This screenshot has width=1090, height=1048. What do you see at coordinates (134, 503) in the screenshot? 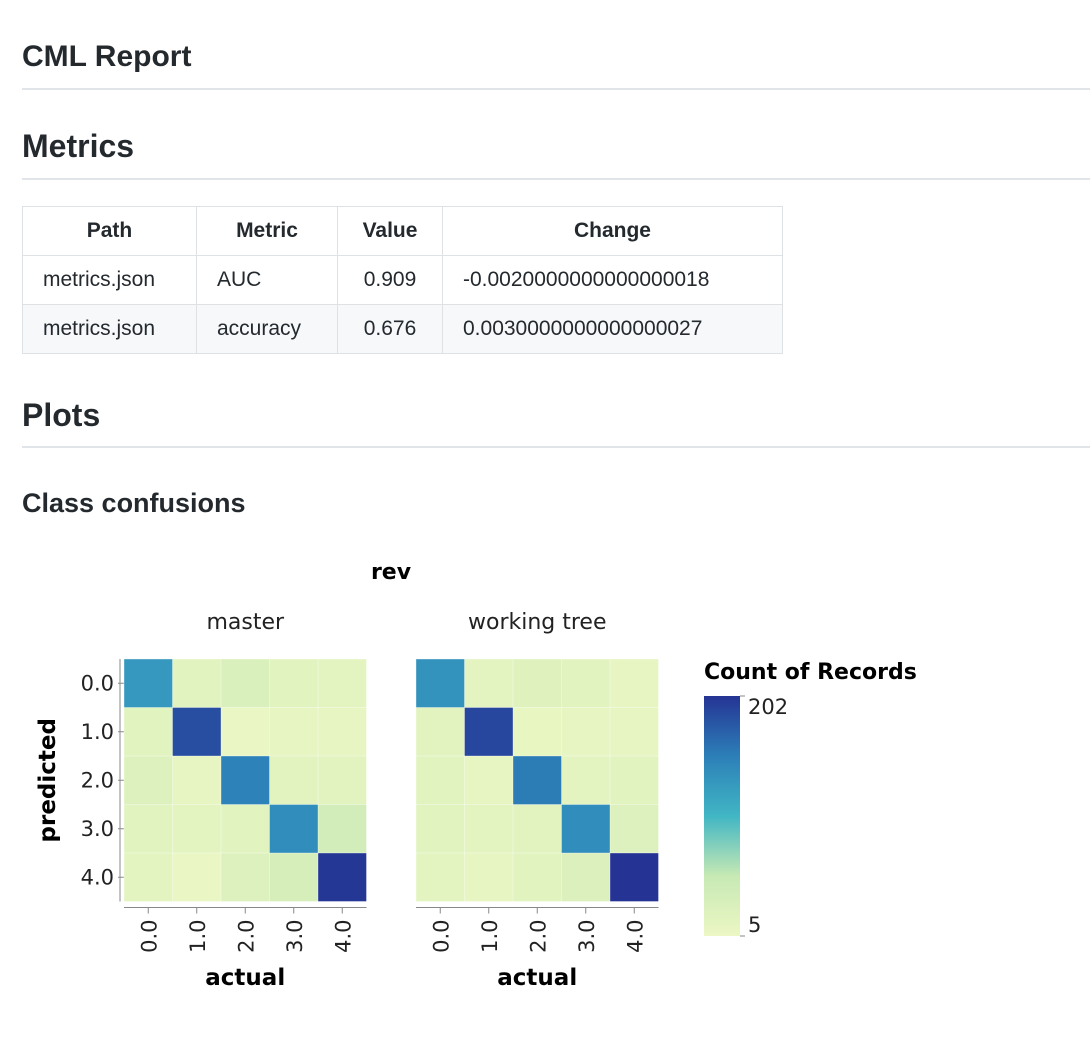
I see `plot-title: Class confusions` at bounding box center [134, 503].